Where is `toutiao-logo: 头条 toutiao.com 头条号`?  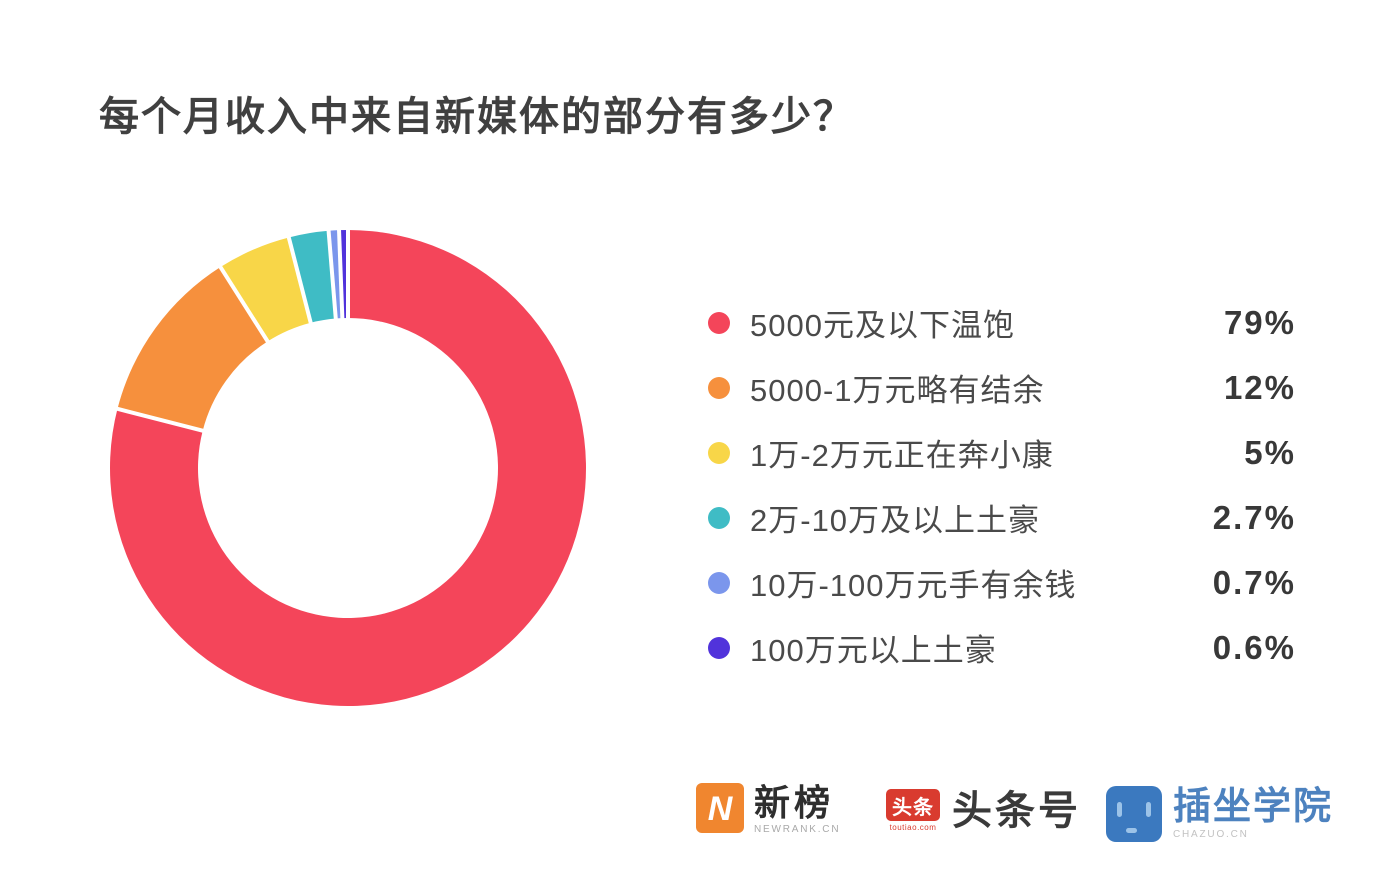 toutiao-logo: 头条 toutiao.com 头条号 is located at coordinates (983, 811).